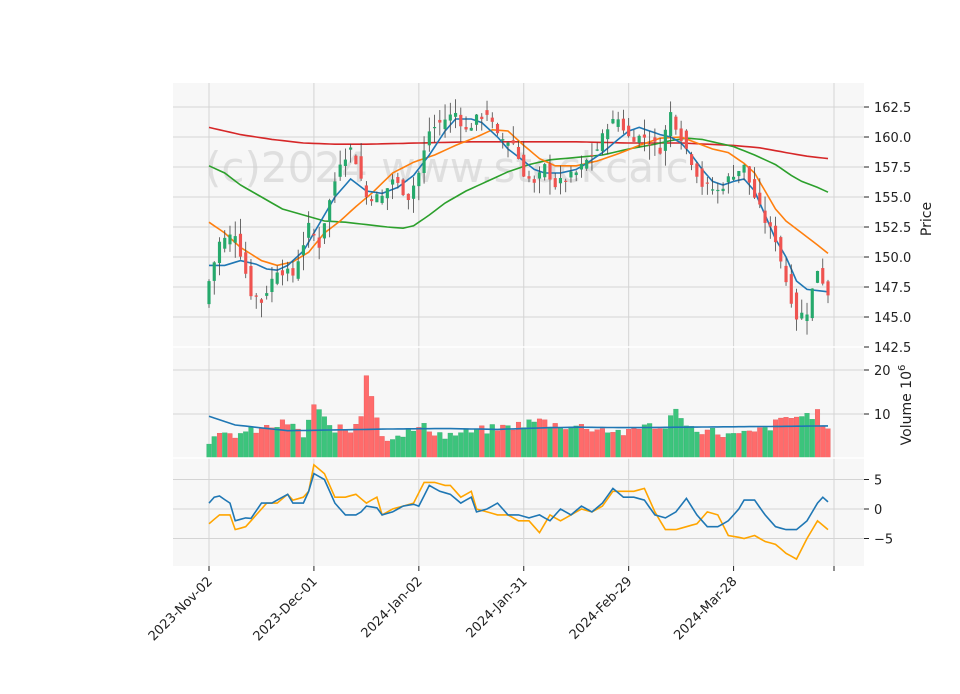  I want to click on volume-axis-ticks: 10 20, so click(877, 393).